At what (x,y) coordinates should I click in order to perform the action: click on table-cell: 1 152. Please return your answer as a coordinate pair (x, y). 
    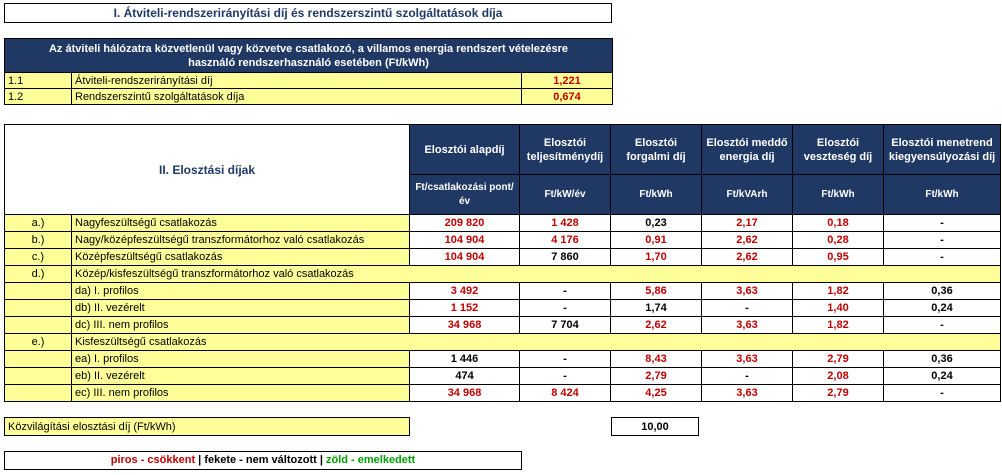
    Looking at the image, I should click on (465, 308).